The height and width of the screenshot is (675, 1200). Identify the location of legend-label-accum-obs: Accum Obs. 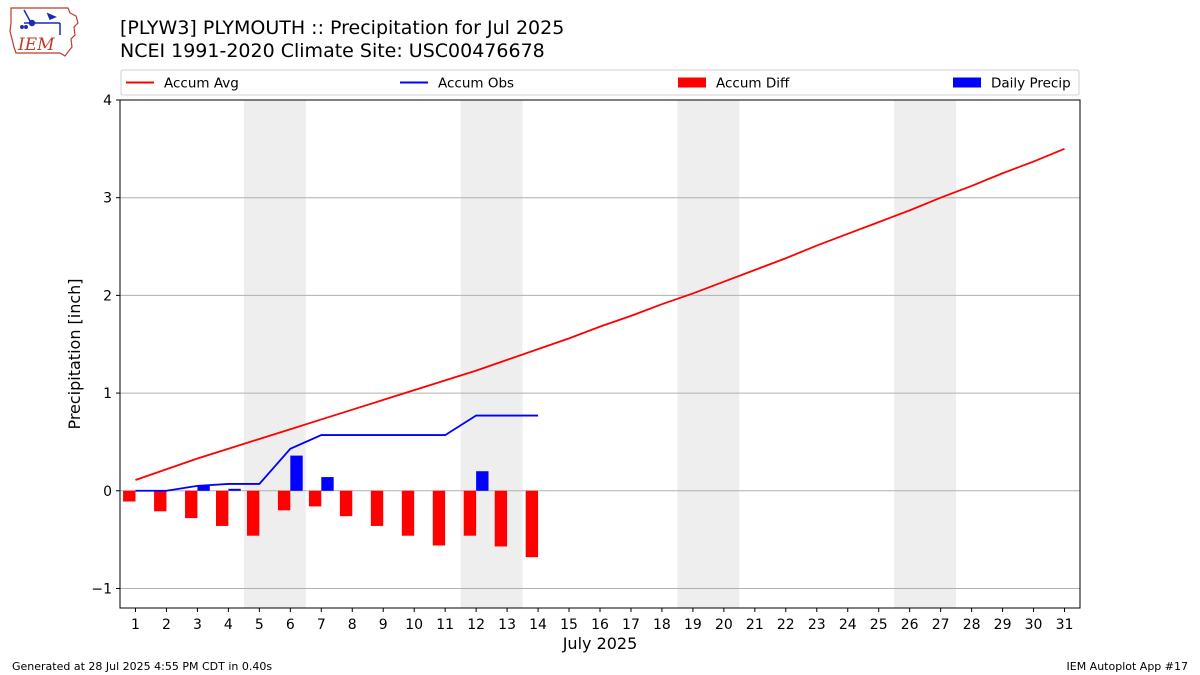
(476, 84).